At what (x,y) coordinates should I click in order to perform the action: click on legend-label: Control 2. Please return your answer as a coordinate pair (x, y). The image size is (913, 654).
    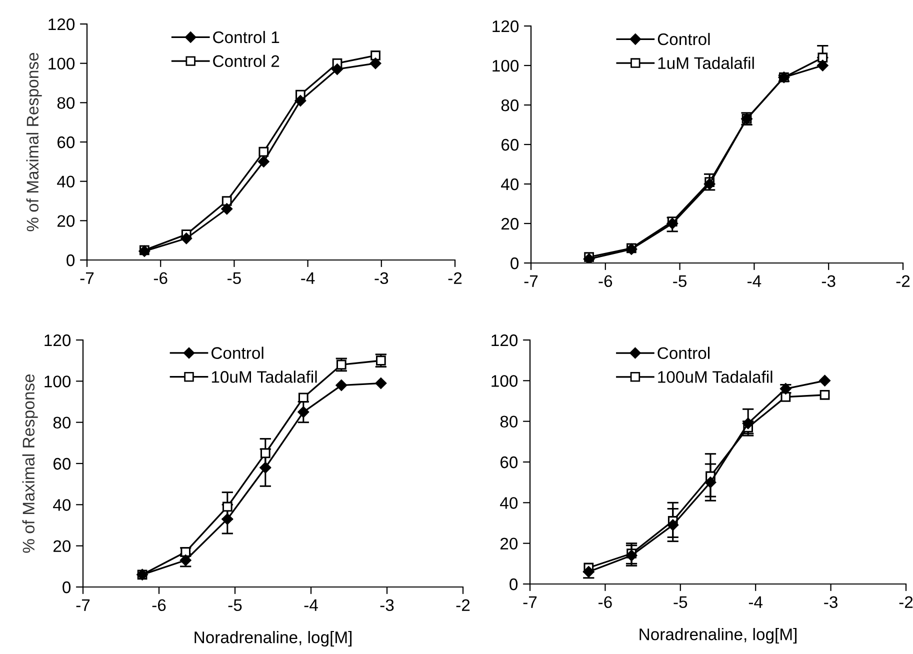
    Looking at the image, I should click on (246, 61).